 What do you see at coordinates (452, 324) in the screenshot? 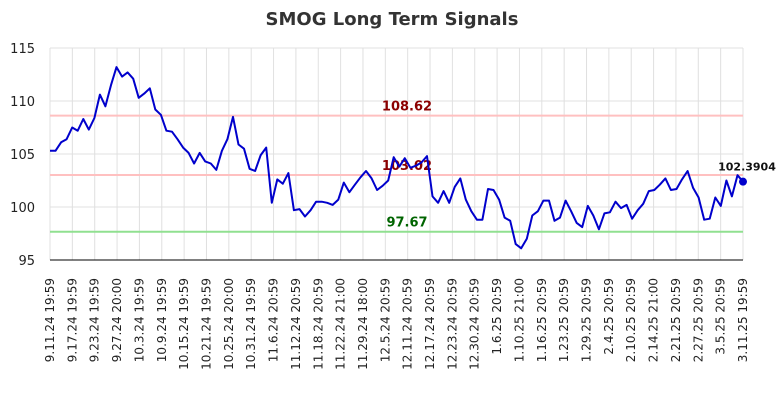
I see `x-tick-label: 12.23.24 20:59` at bounding box center [452, 324].